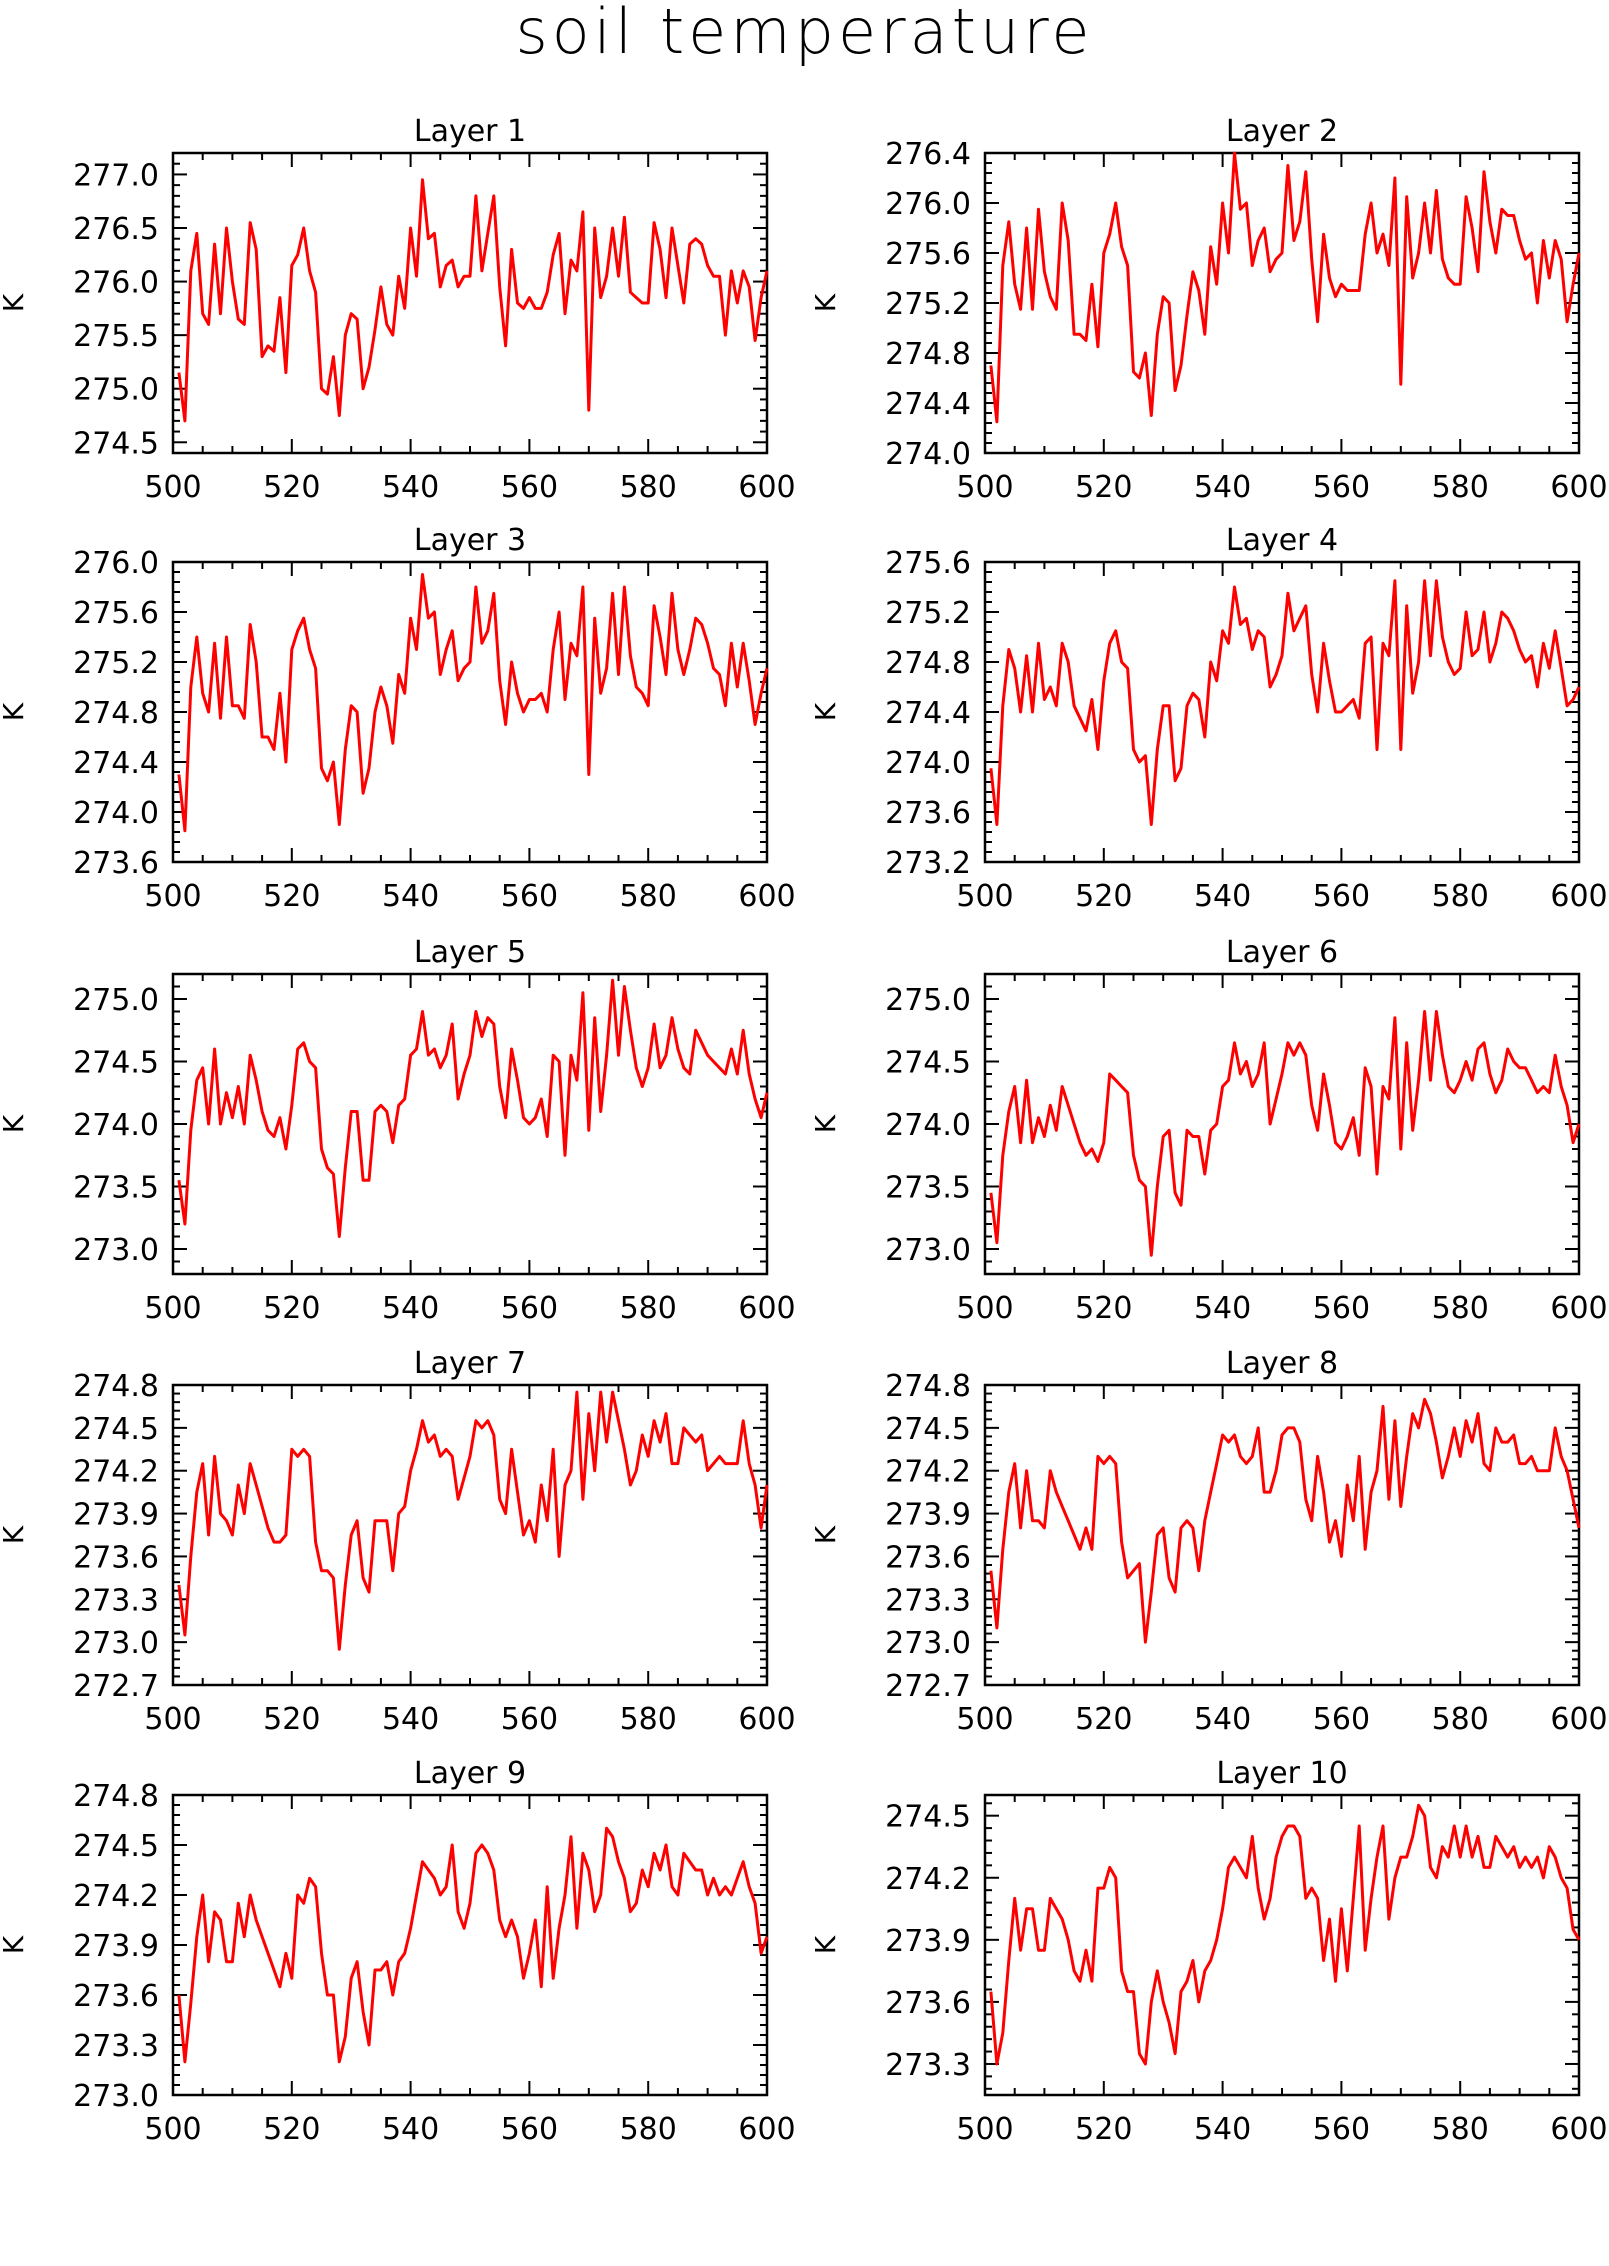 Image resolution: width=1609 pixels, height=2266 pixels. I want to click on panel-title: Layer 7, so click(470, 1363).